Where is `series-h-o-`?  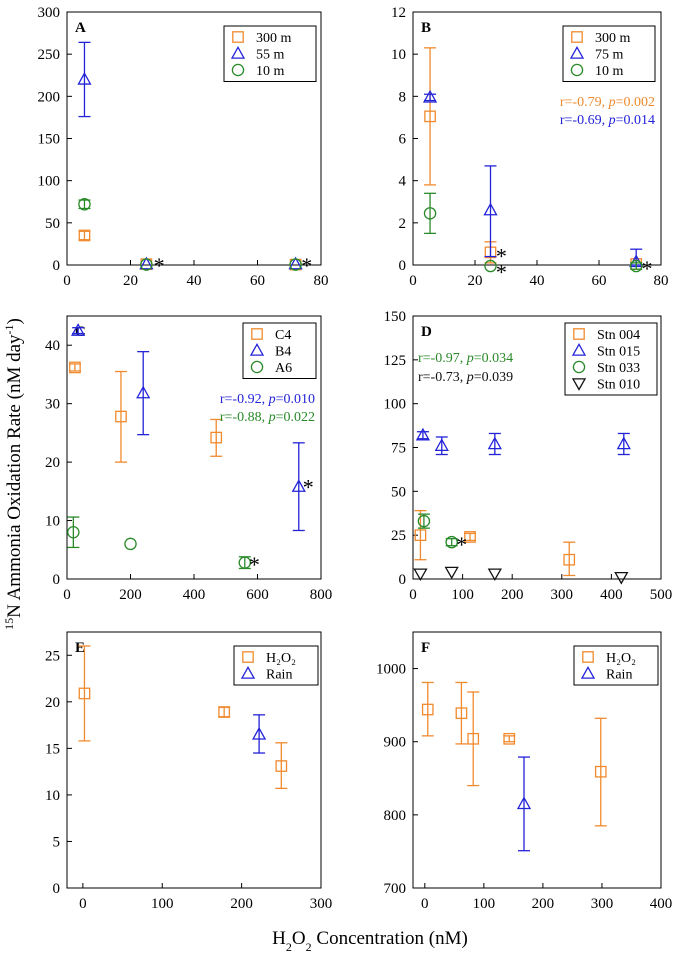
series-h-o- is located at coordinates (183, 717).